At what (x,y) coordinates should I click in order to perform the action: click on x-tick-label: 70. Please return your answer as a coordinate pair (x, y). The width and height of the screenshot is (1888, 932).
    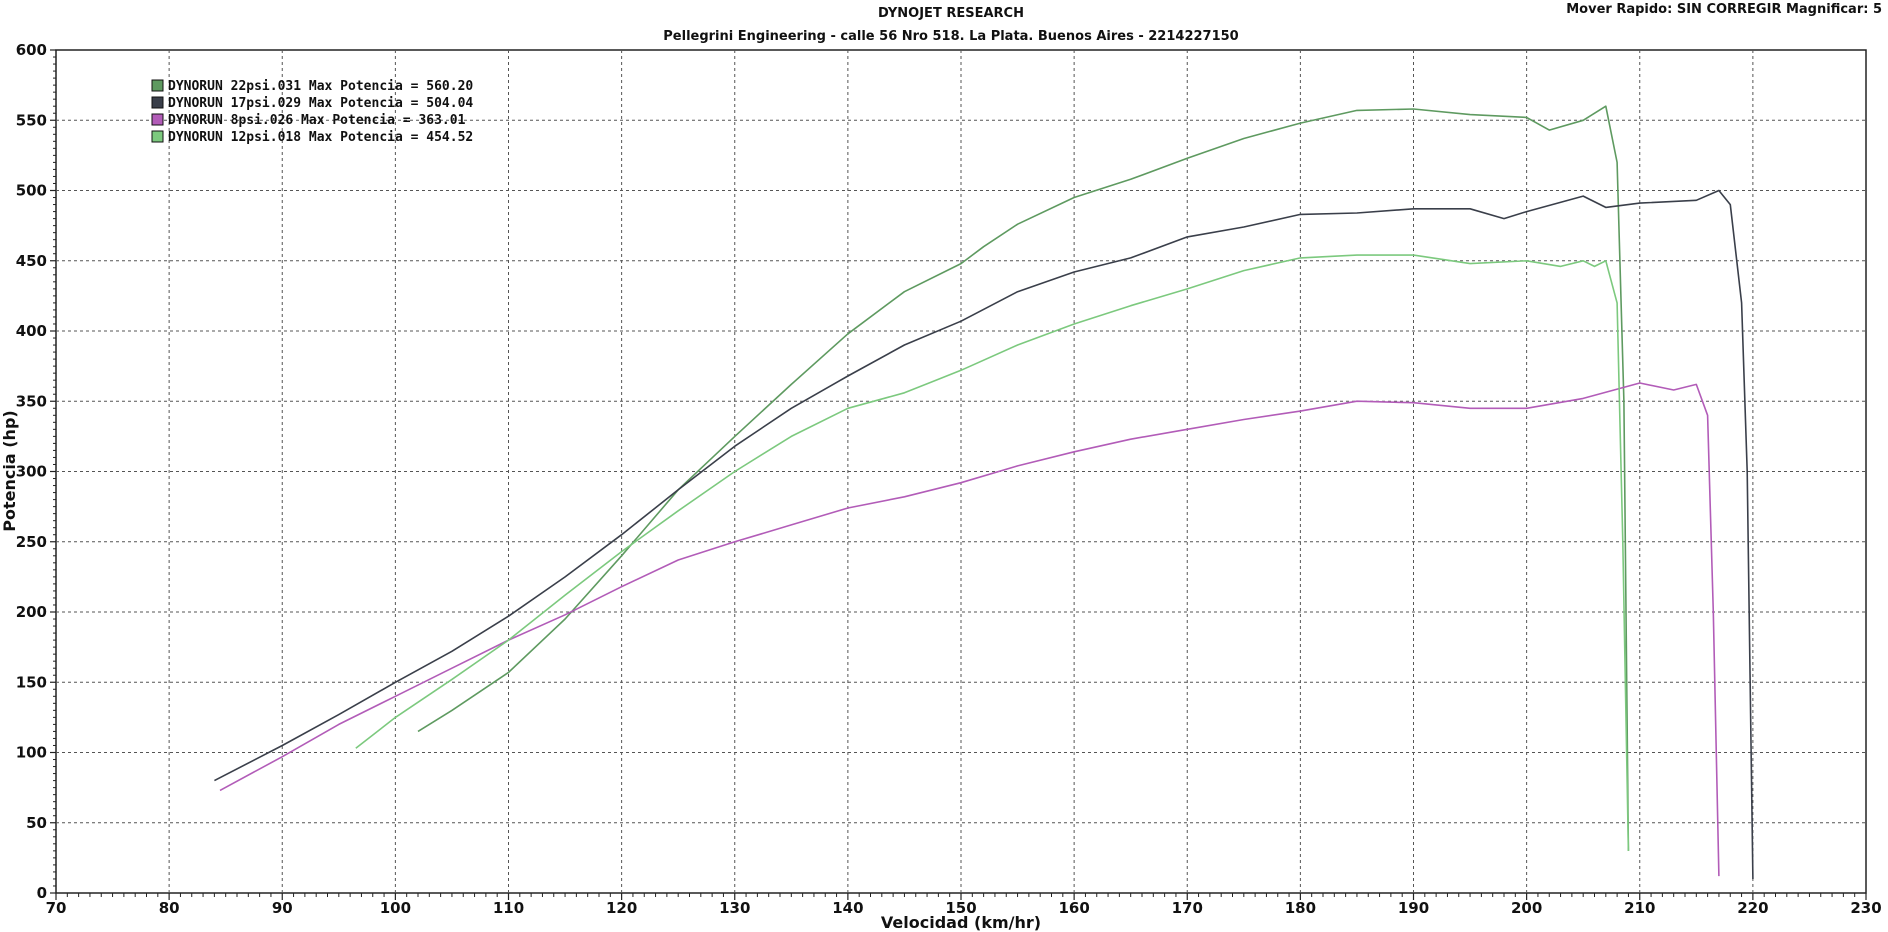
    Looking at the image, I should click on (56, 908).